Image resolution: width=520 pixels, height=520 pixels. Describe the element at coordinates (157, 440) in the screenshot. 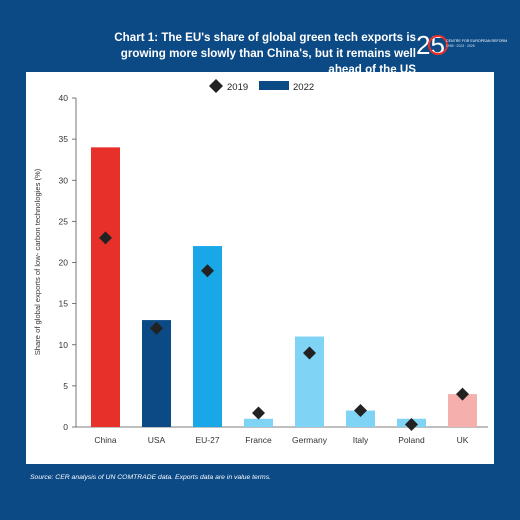

I see `x-tick-label: USA` at that location.